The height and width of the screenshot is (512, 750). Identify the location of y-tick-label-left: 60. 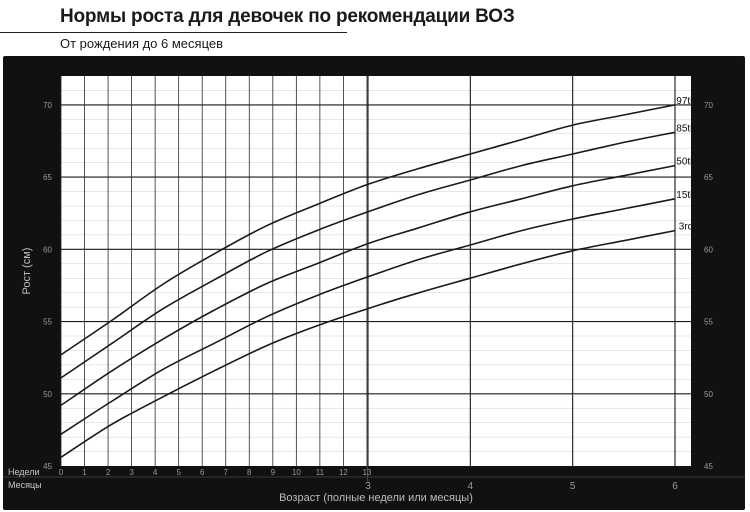
(47, 249).